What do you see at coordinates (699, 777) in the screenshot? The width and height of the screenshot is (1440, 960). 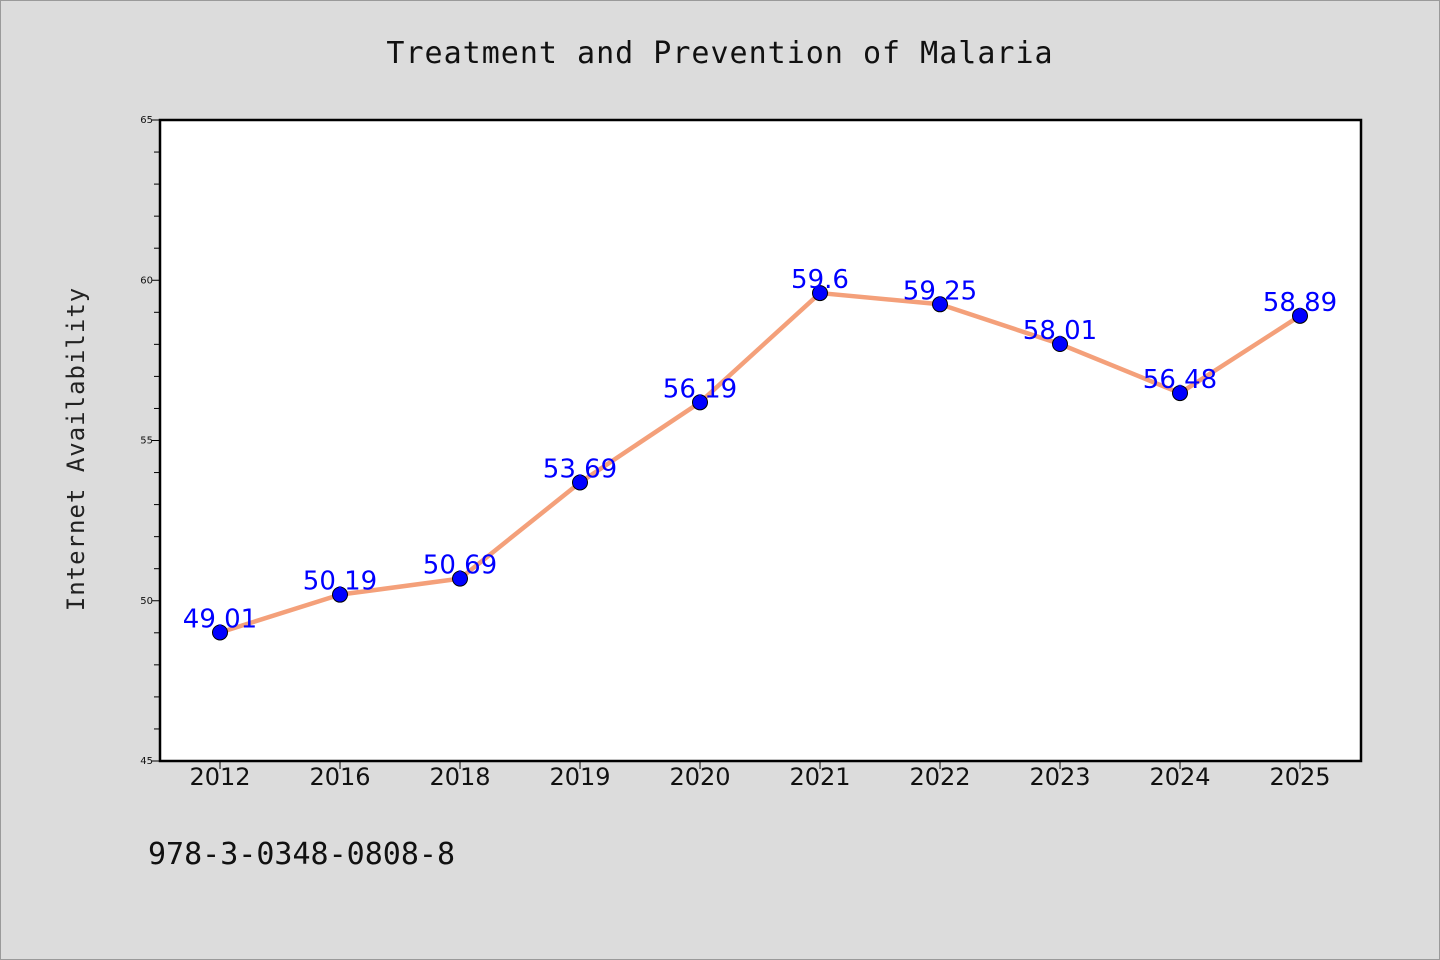 I see `x-tick-label: 2020` at bounding box center [699, 777].